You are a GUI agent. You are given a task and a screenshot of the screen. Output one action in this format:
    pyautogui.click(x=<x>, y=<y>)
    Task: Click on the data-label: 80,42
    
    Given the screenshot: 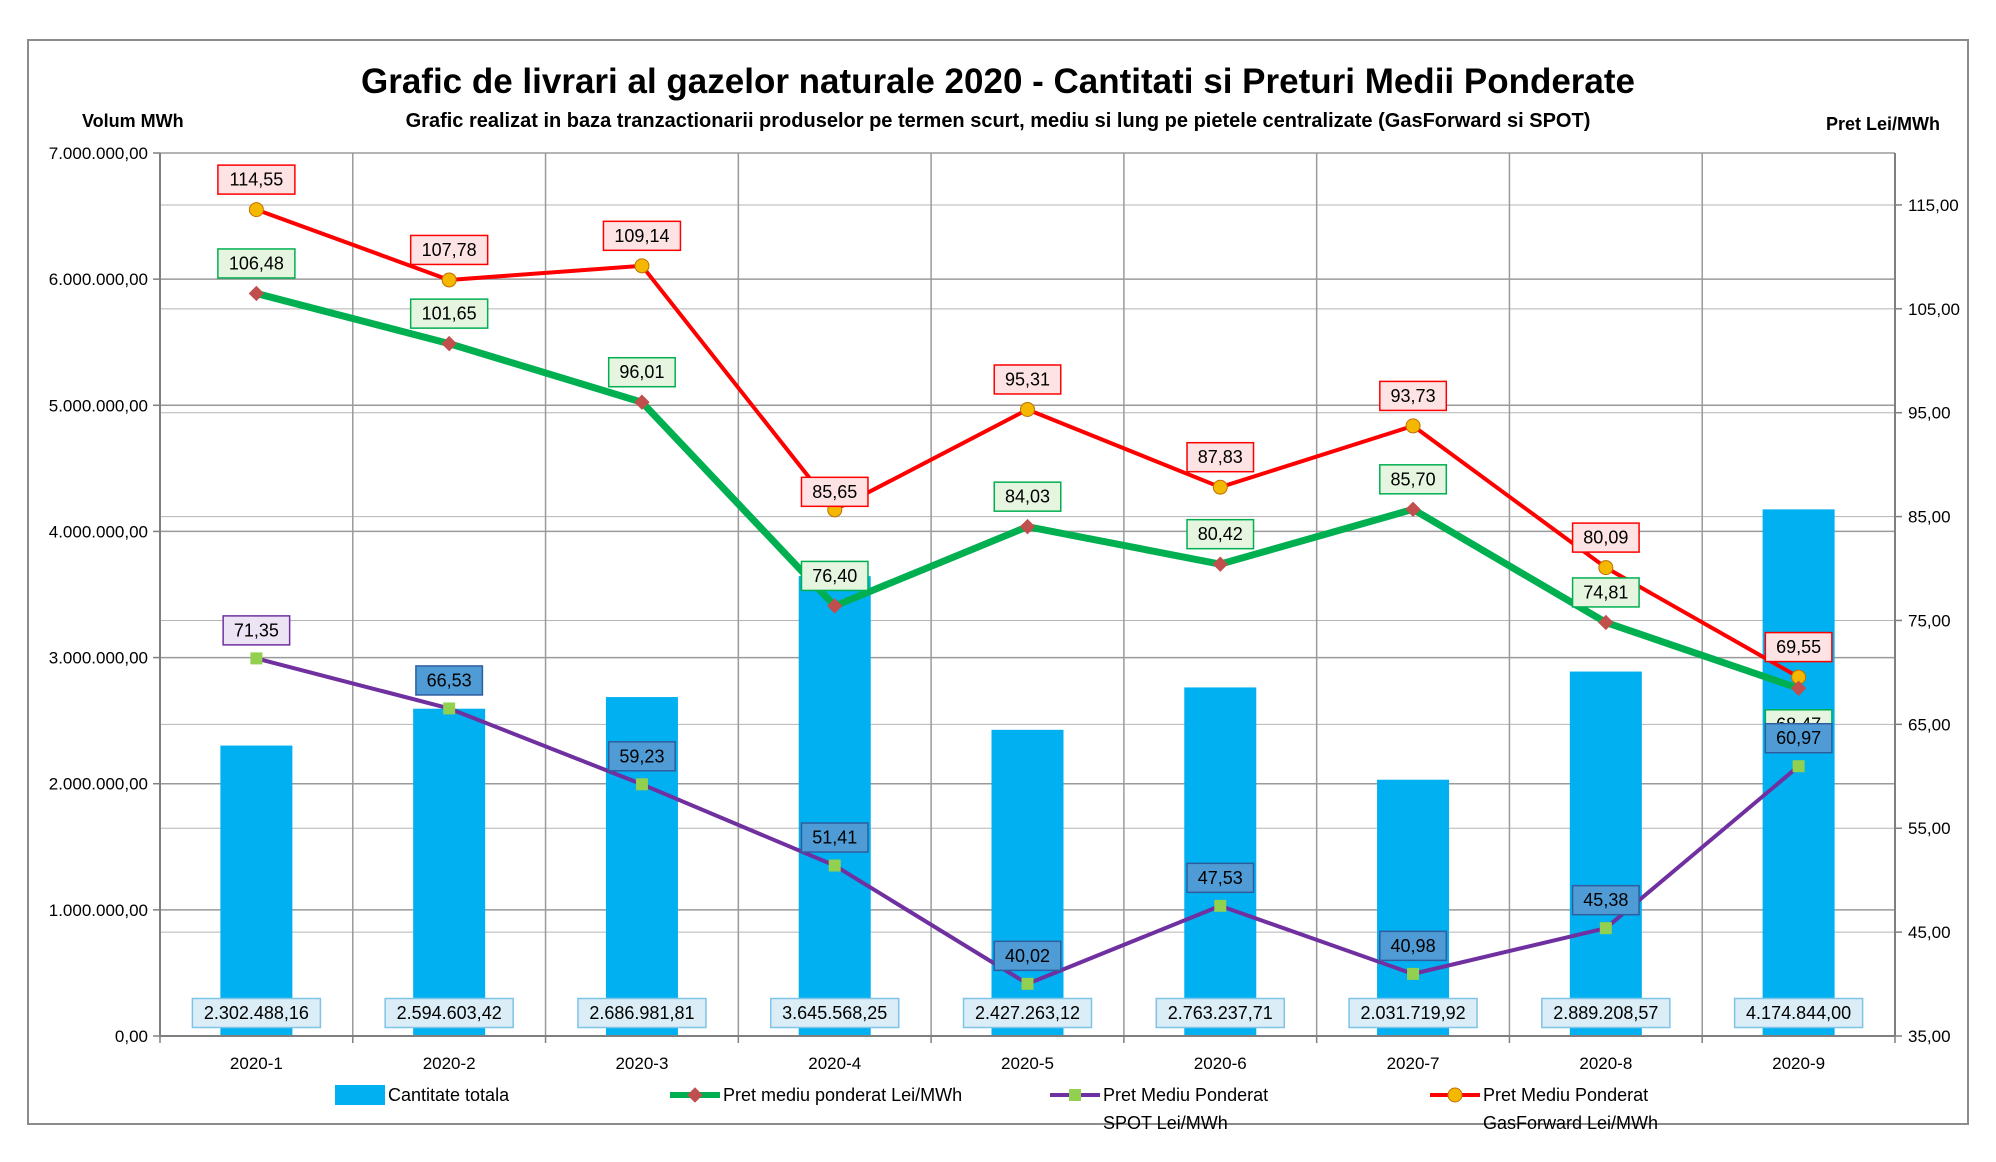 What is the action you would take?
    pyautogui.click(x=1220, y=534)
    